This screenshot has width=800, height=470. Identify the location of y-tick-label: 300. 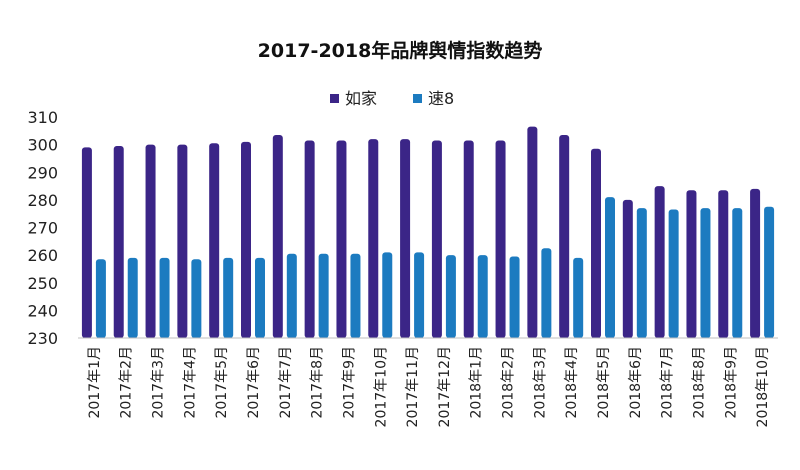
(42, 145).